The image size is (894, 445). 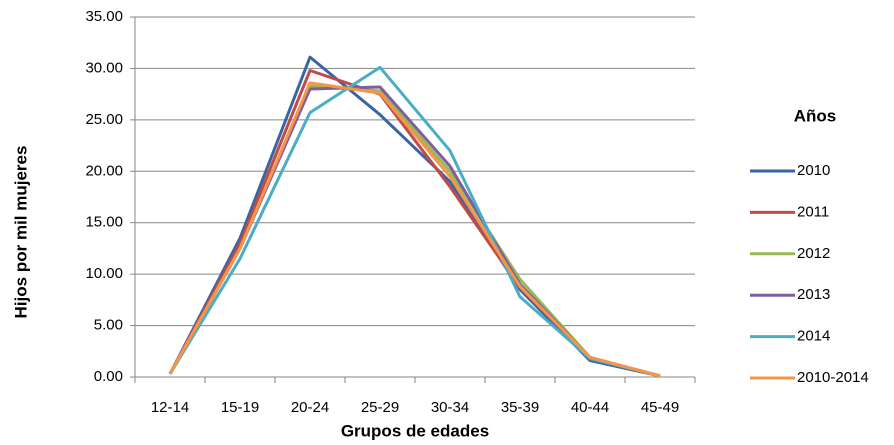 What do you see at coordinates (380, 407) in the screenshot?
I see `x-tick-label: 25-29` at bounding box center [380, 407].